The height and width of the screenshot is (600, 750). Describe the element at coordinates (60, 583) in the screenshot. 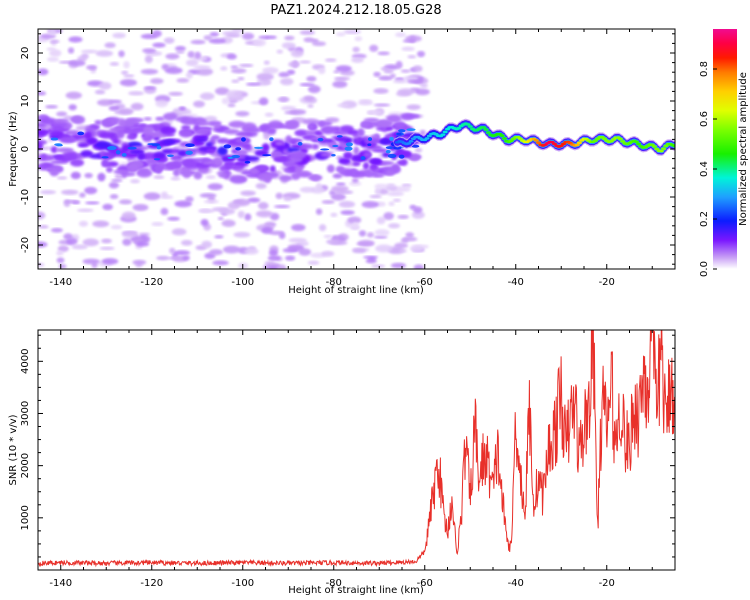

I see `snr-x-tick-label: -140` at that location.